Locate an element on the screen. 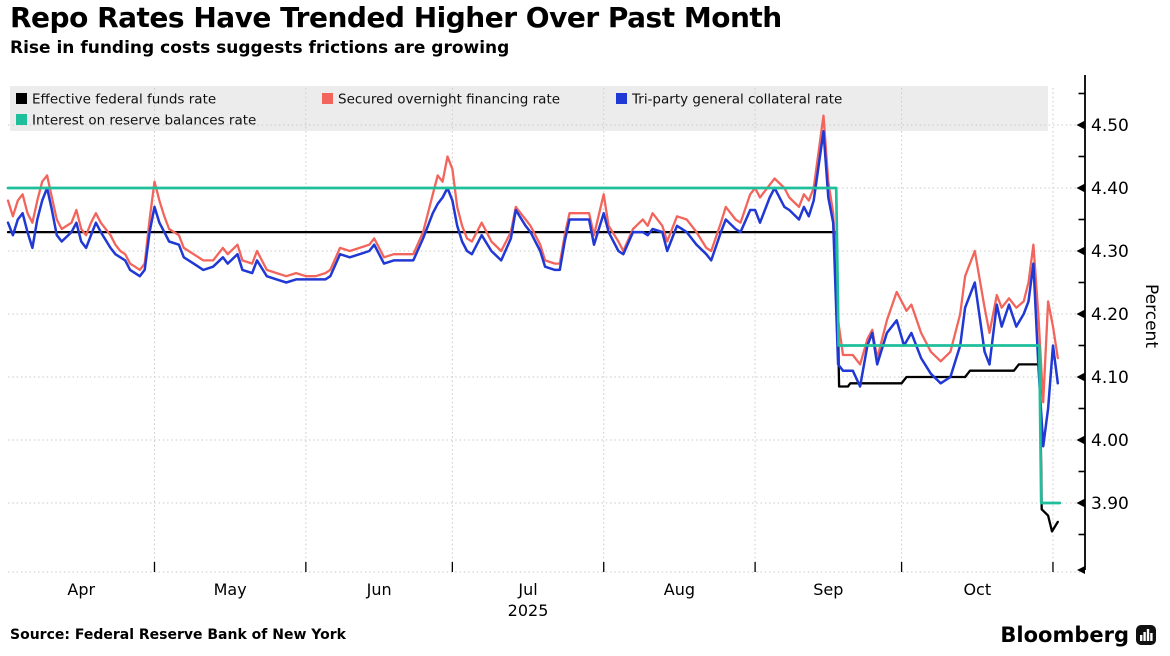 Image resolution: width=1170 pixels, height=656 pixels. x-month-label: Jun is located at coordinates (379, 589).